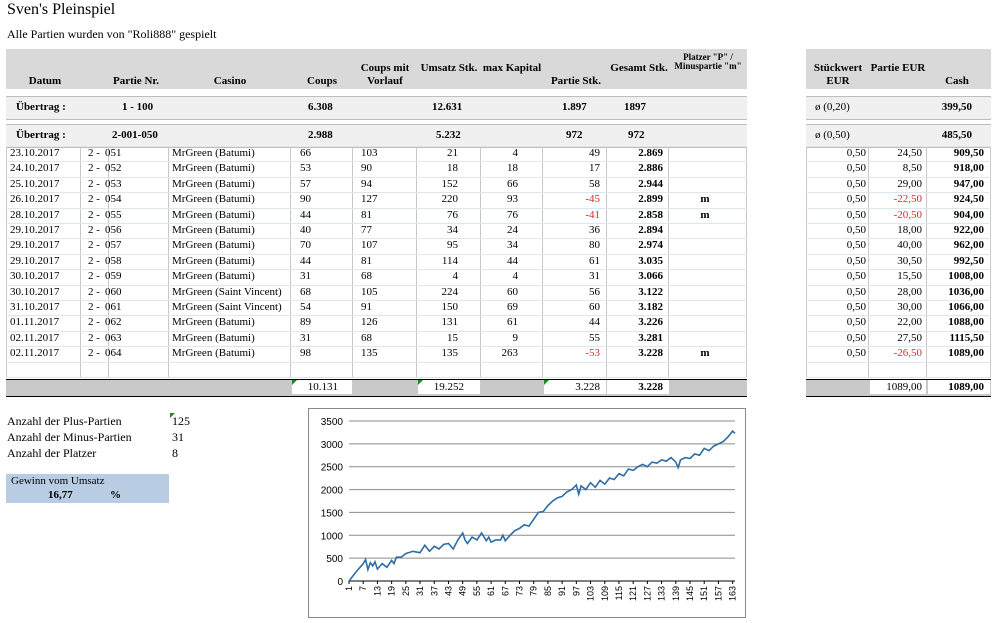  What do you see at coordinates (113, 291) in the screenshot?
I see `cell-p2: 060` at bounding box center [113, 291].